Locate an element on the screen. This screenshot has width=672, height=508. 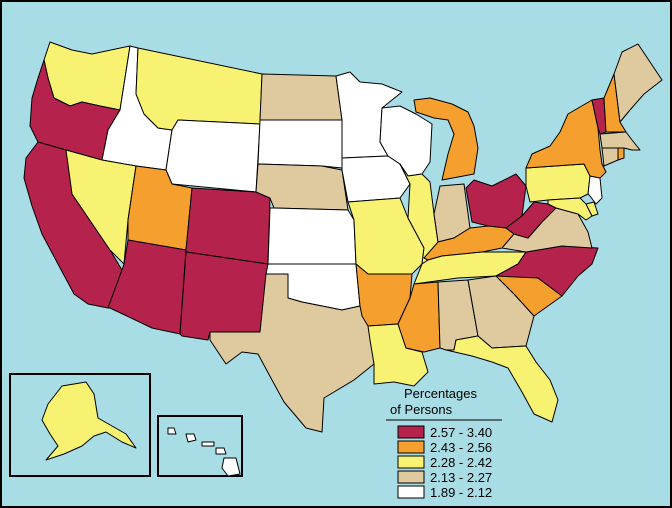
legend-label: 2.57 - 3.40 is located at coordinates (461, 432).